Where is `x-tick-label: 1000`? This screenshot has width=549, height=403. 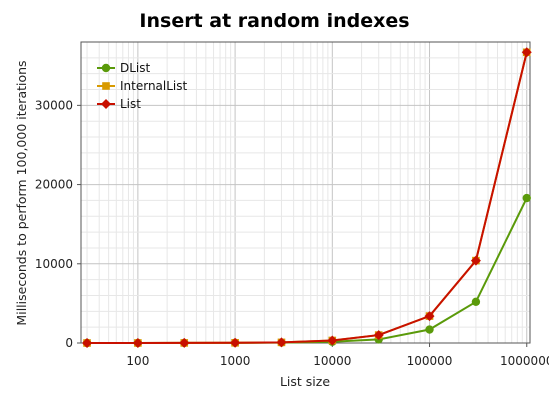
x-tick-label: 1000 is located at coordinates (235, 361).